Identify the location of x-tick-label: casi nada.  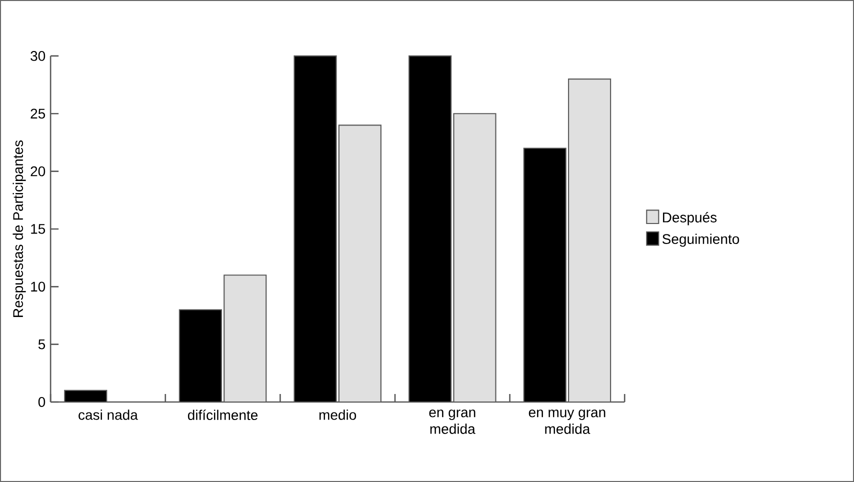
(108, 415).